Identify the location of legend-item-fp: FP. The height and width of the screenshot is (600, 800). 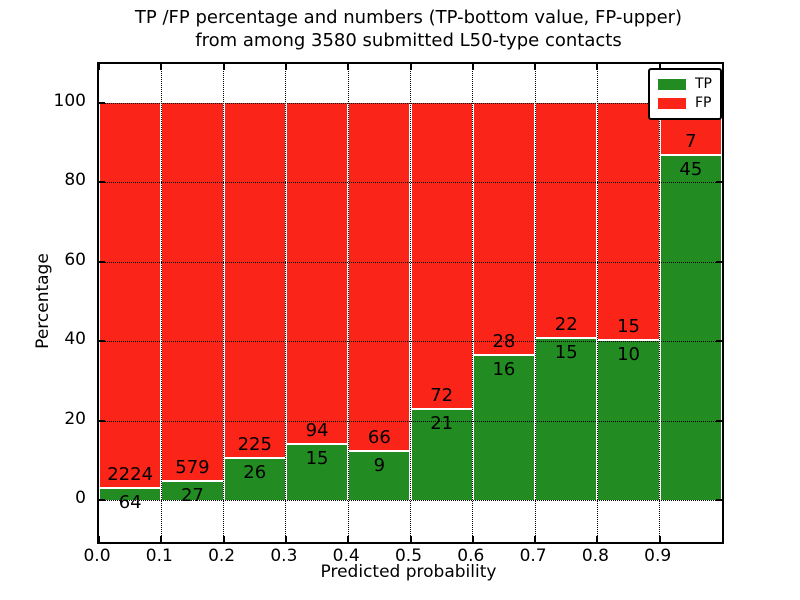
(685, 103).